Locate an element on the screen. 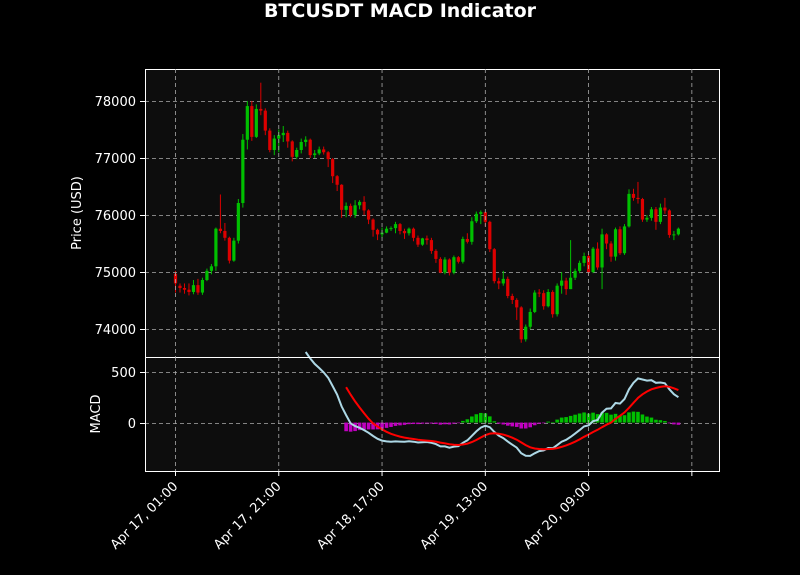  price-tick-label: 74000 is located at coordinates (115, 330).